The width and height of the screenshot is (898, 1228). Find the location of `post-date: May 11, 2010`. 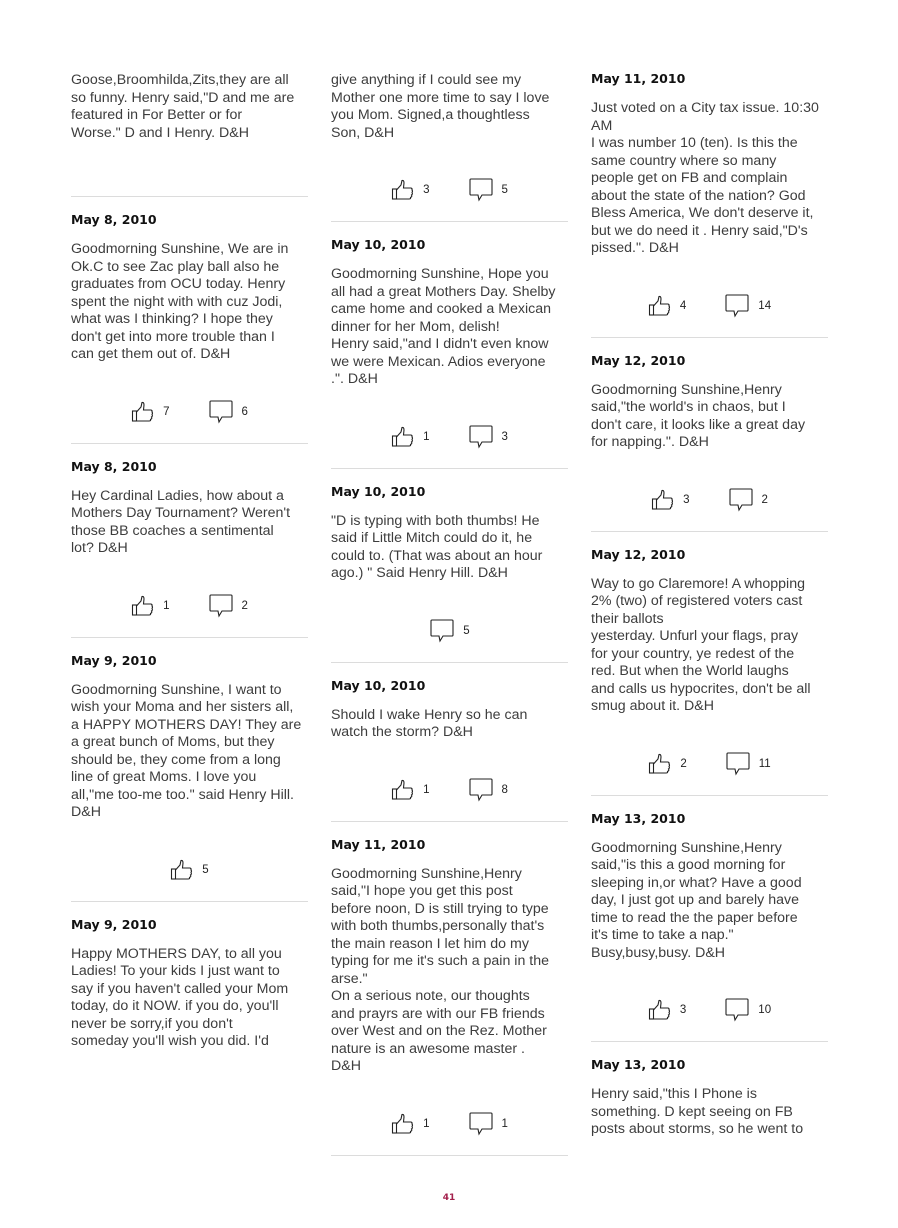

post-date: May 11, 2010 is located at coordinates (638, 78).